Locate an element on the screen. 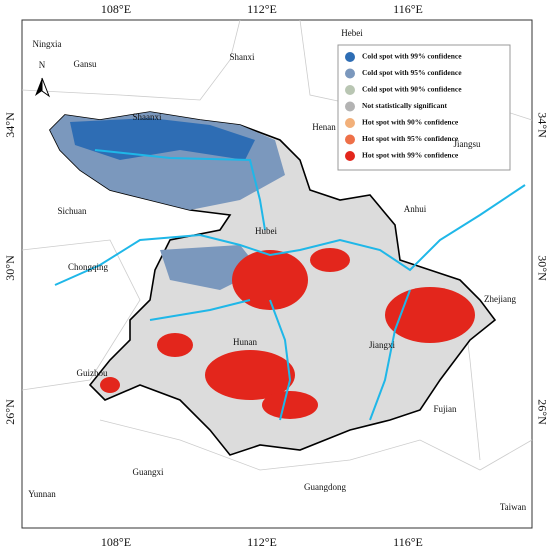  arrow-left is located at coordinates (38, 87).